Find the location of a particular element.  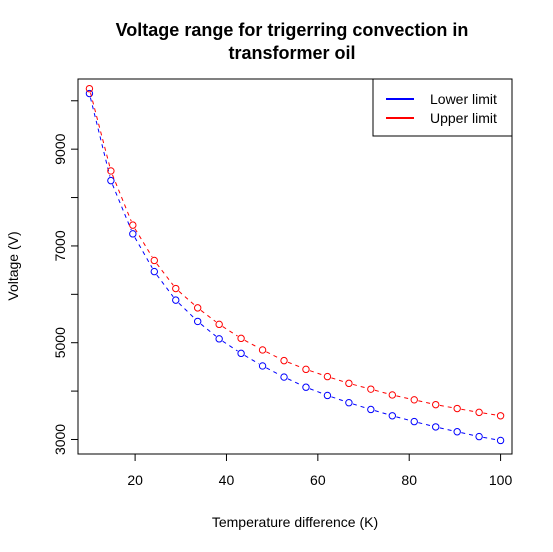

y-tick-label: 9000 is located at coordinates (60, 148).